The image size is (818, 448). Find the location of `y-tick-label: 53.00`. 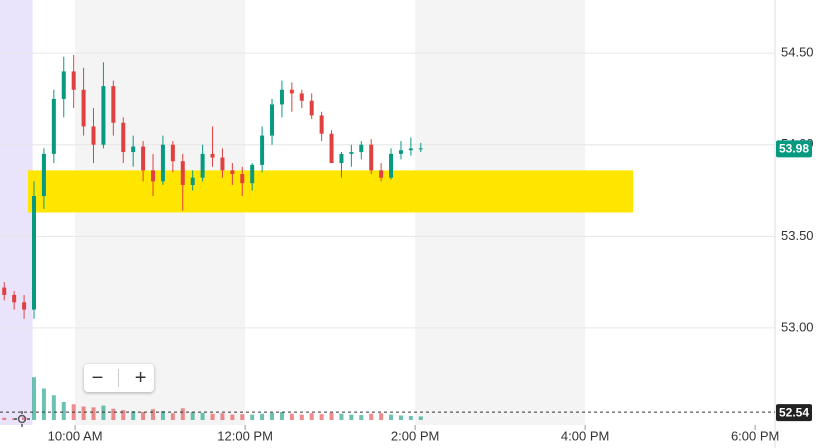

y-tick-label: 53.00 is located at coordinates (797, 326).